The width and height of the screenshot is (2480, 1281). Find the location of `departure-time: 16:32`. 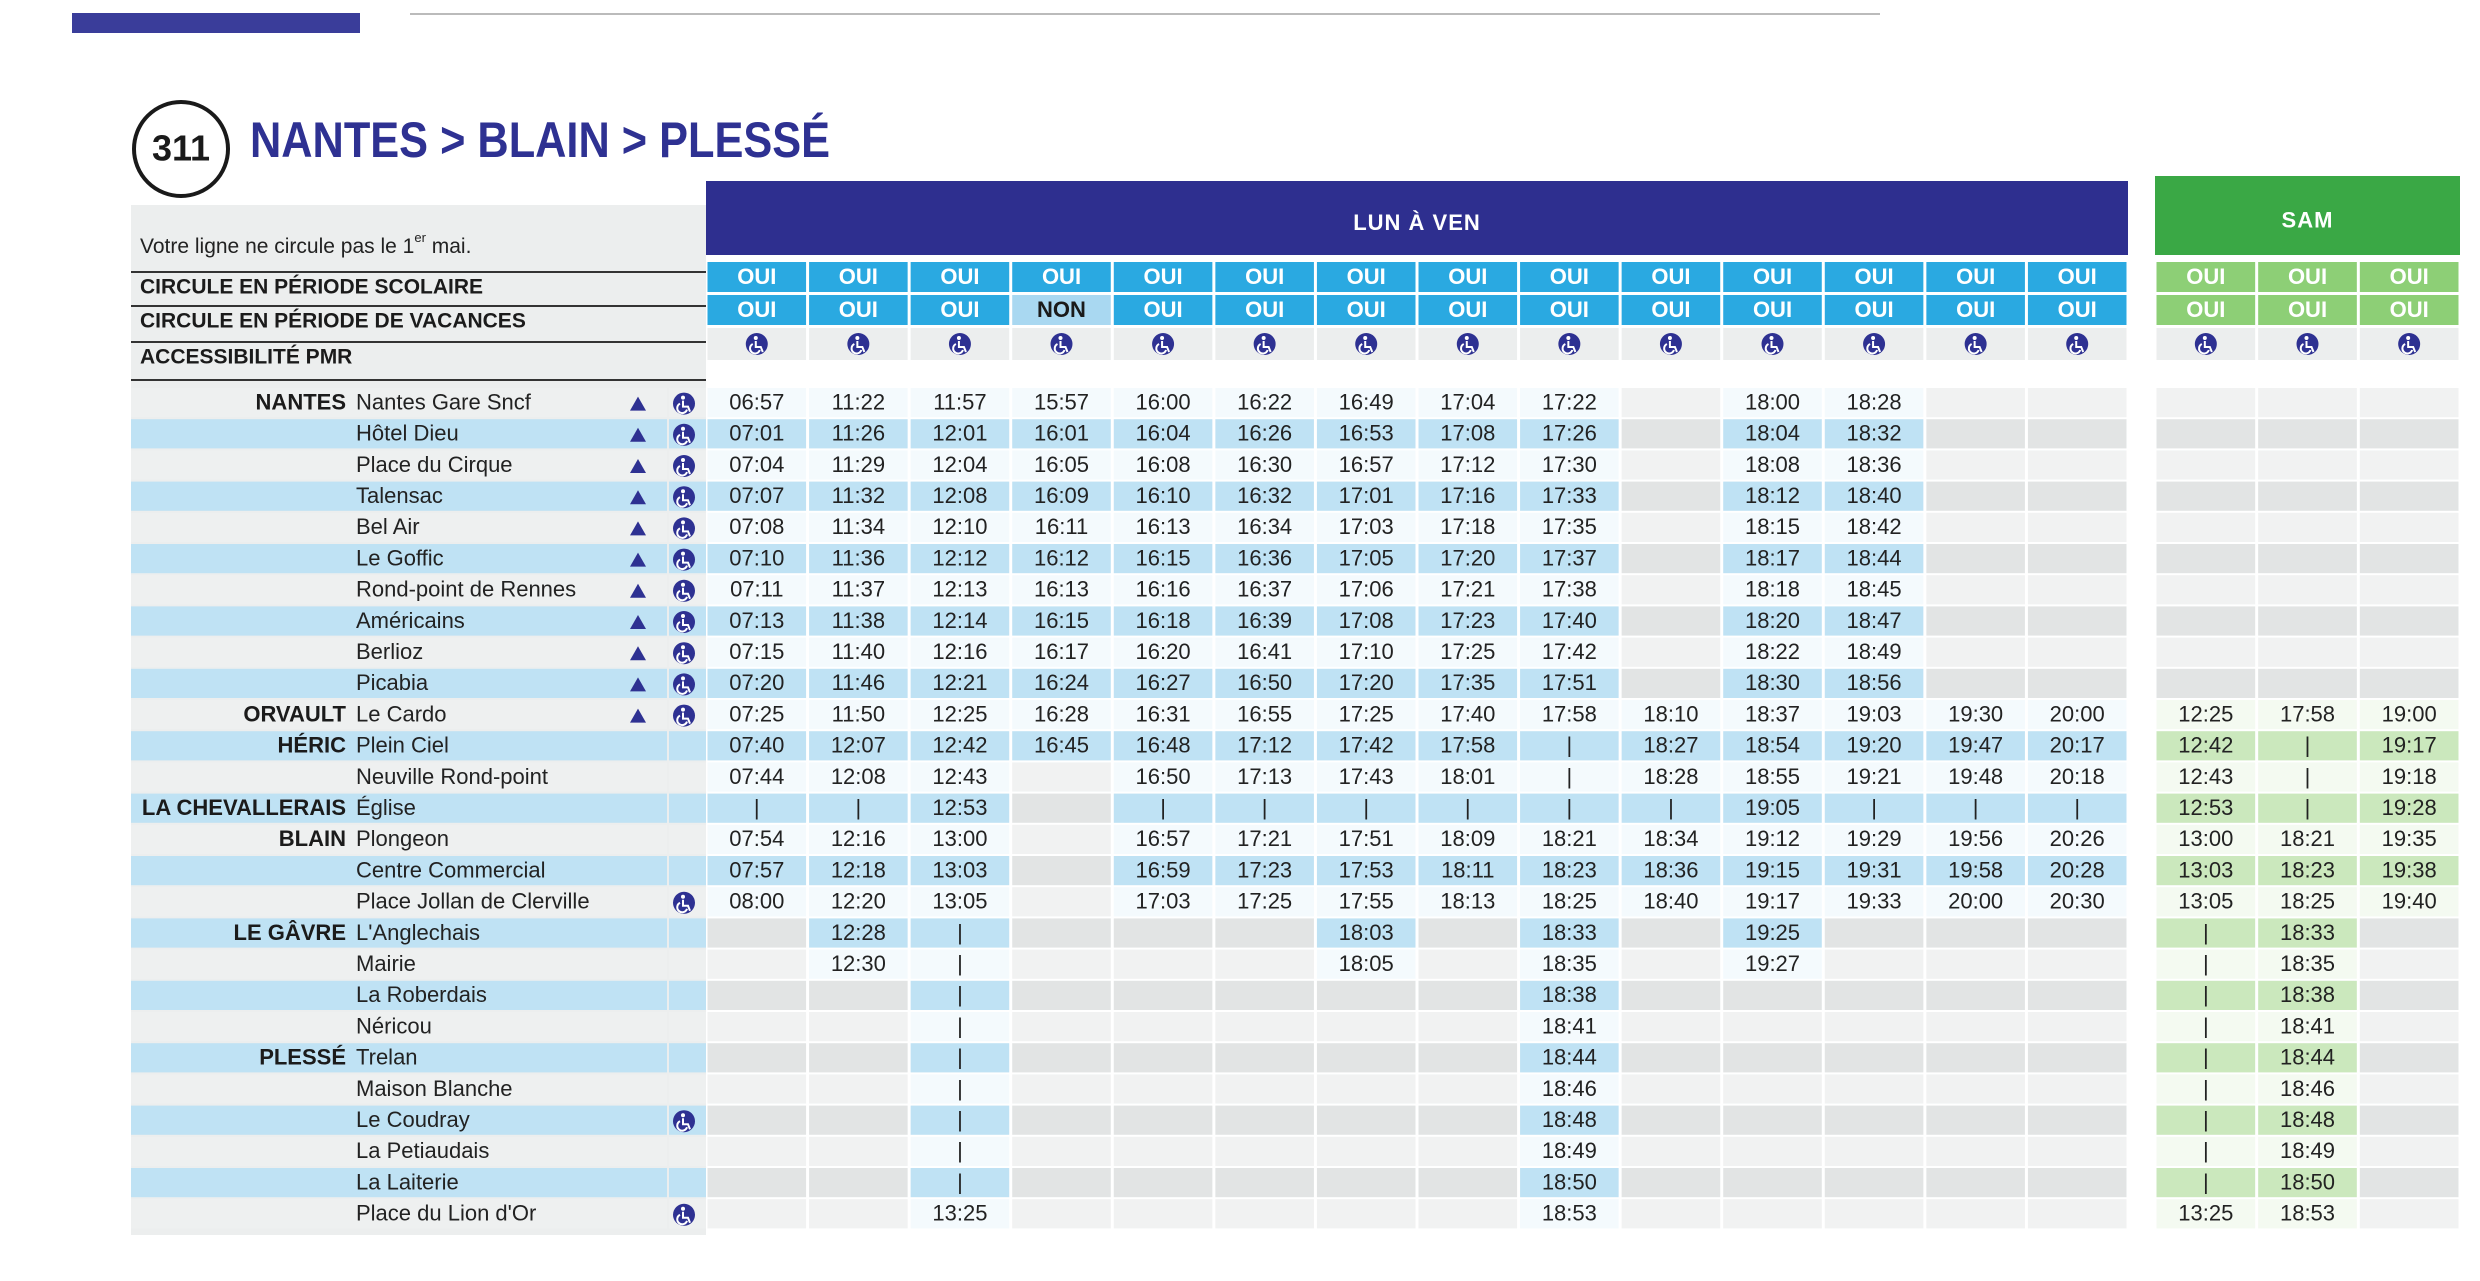

departure-time: 16:32 is located at coordinates (1264, 495).